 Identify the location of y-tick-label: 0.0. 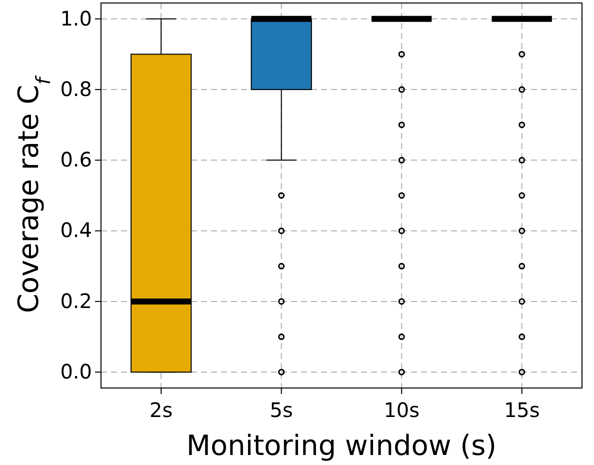
(76, 372).